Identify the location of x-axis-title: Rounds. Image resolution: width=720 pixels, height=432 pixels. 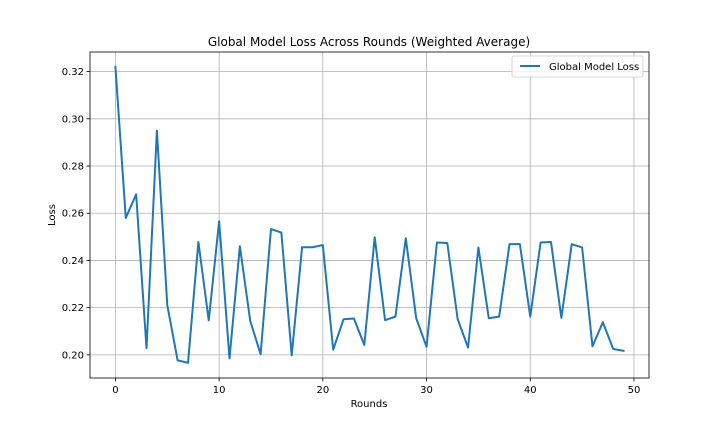
(369, 404).